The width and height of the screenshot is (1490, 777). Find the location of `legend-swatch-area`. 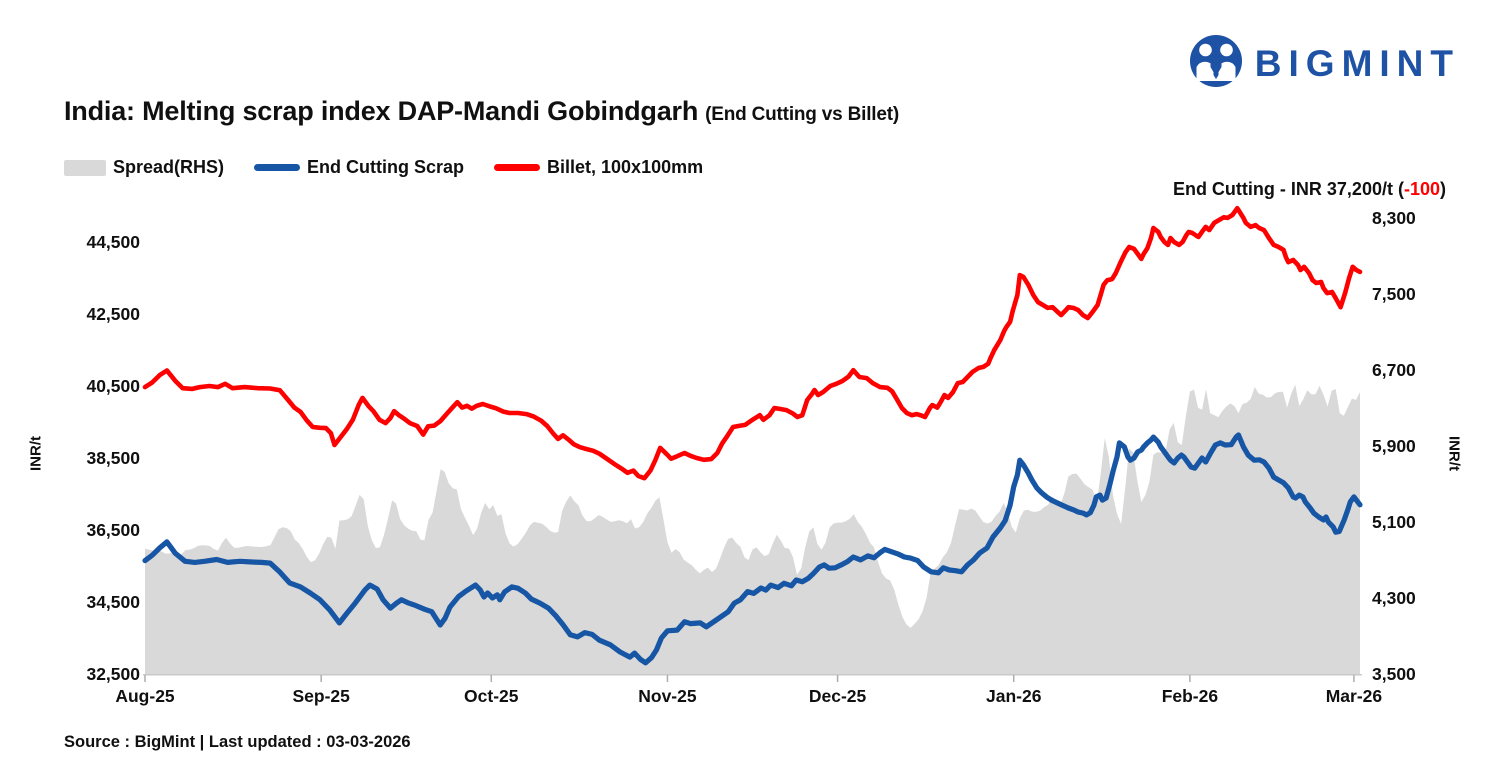

legend-swatch-area is located at coordinates (85, 167).